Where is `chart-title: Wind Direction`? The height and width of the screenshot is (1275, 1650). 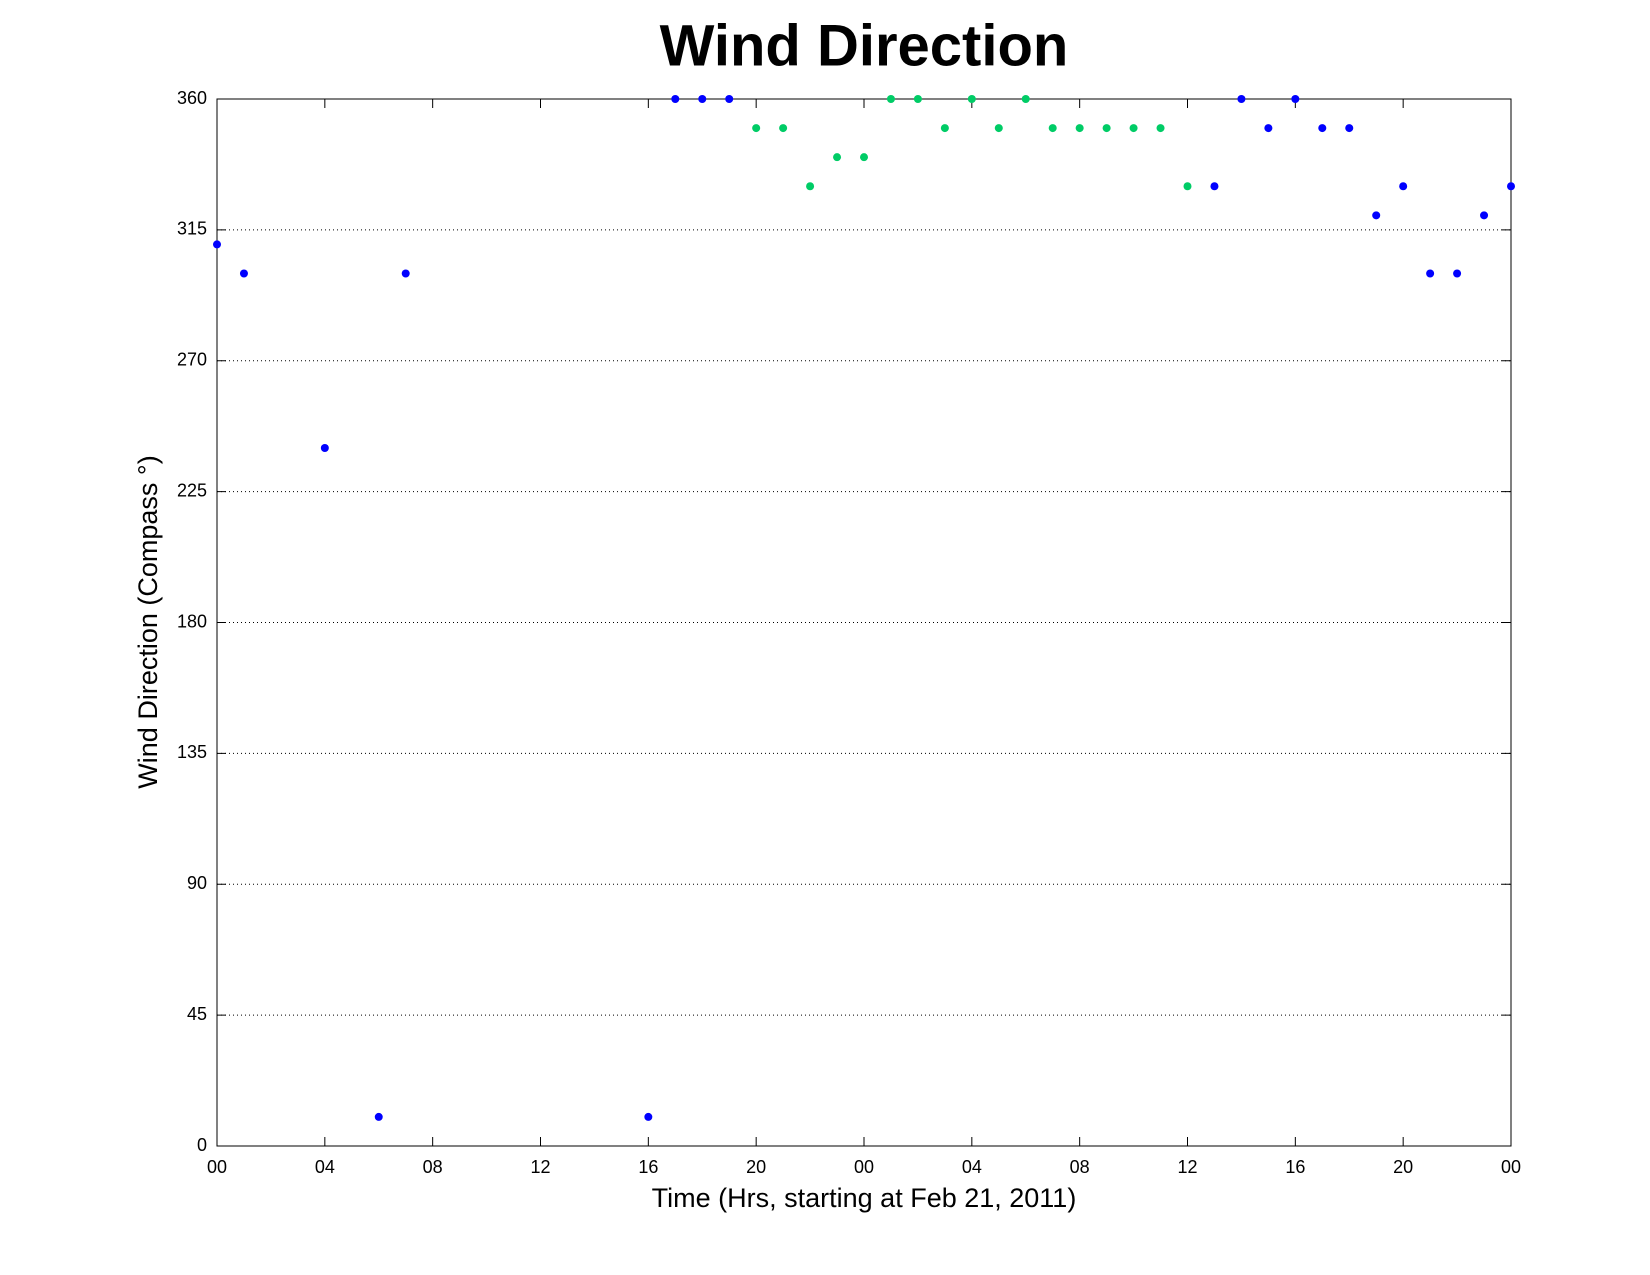 chart-title: Wind Direction is located at coordinates (864, 45).